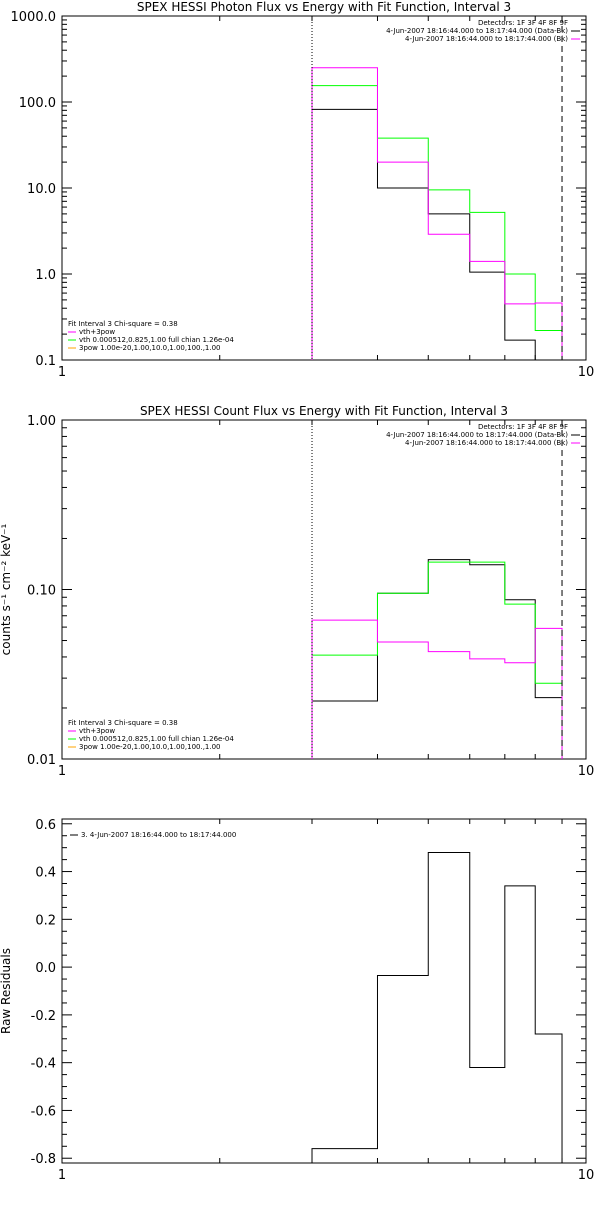  I want to click on y-tick-label: 0.4, so click(45, 873).